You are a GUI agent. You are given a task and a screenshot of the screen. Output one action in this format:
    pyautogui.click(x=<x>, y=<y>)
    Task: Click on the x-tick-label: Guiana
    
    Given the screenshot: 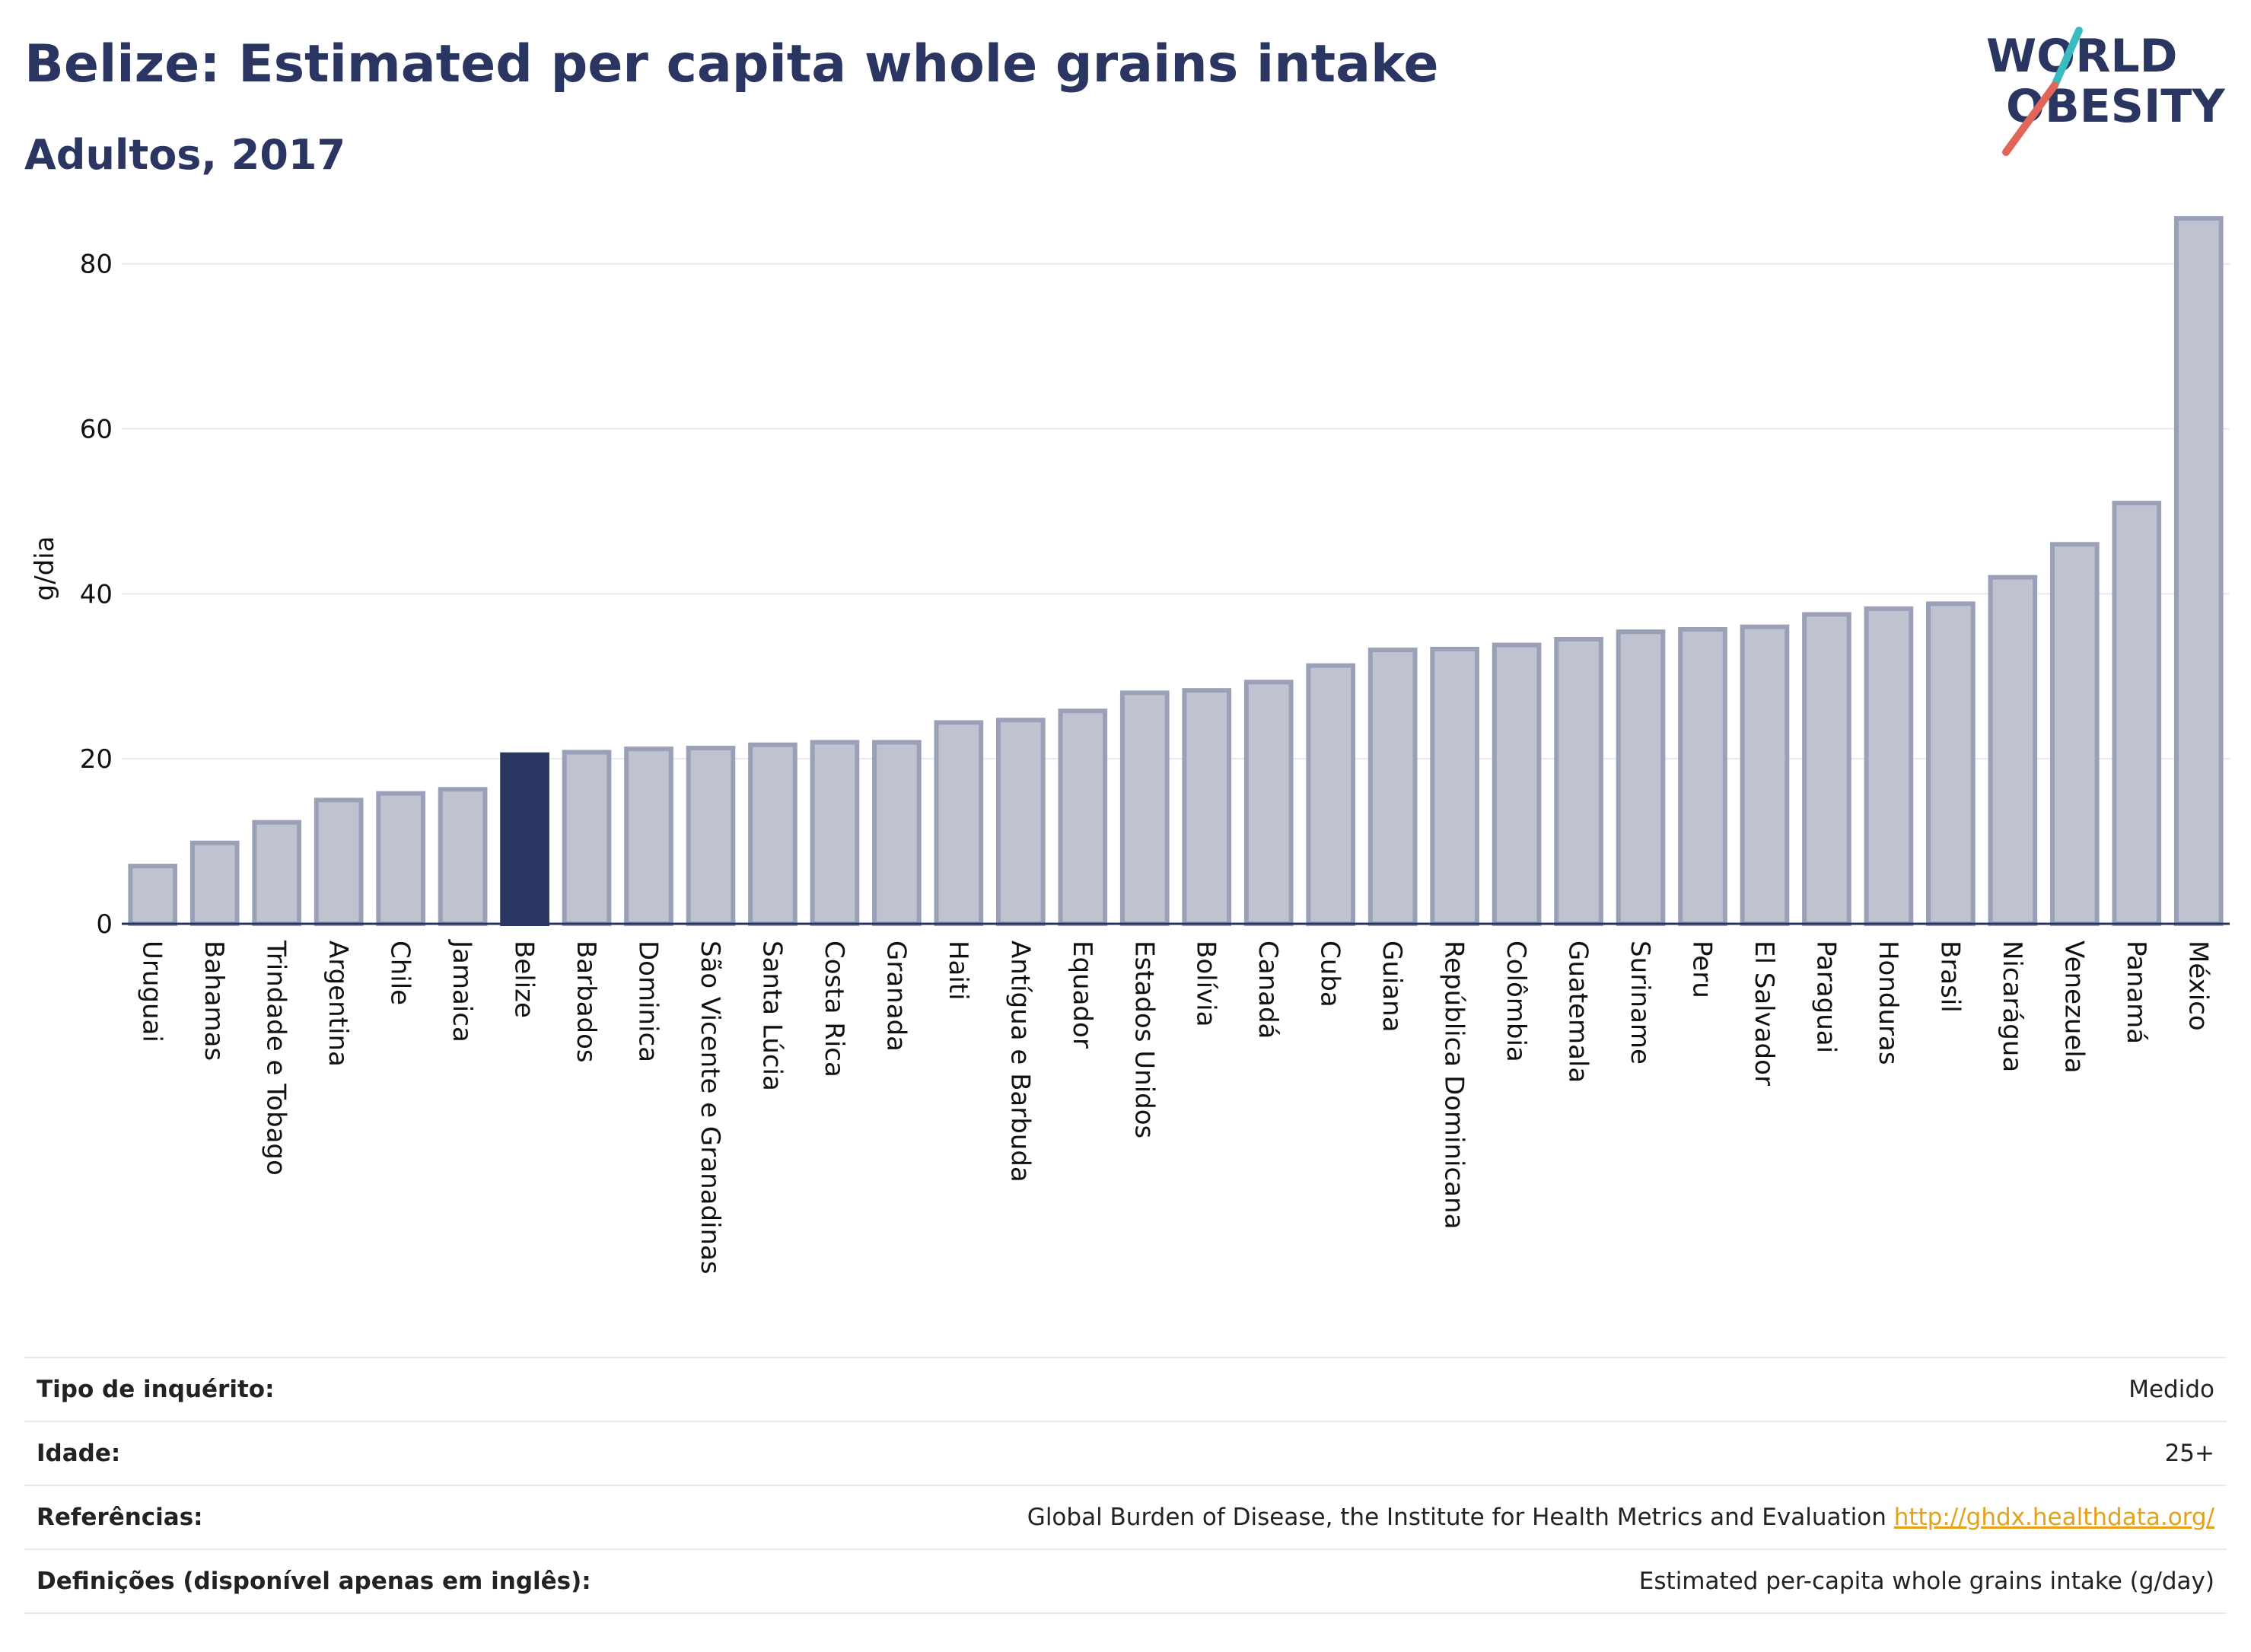 What is the action you would take?
    pyautogui.click(x=1392, y=987)
    